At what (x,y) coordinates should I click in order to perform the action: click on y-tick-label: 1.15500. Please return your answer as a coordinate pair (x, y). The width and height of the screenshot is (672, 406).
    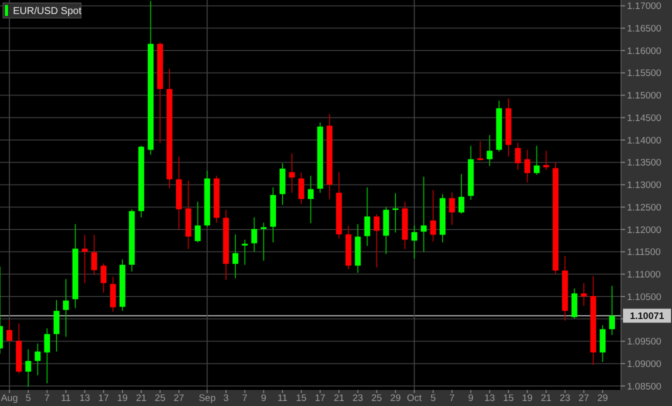
    Looking at the image, I should click on (644, 74).